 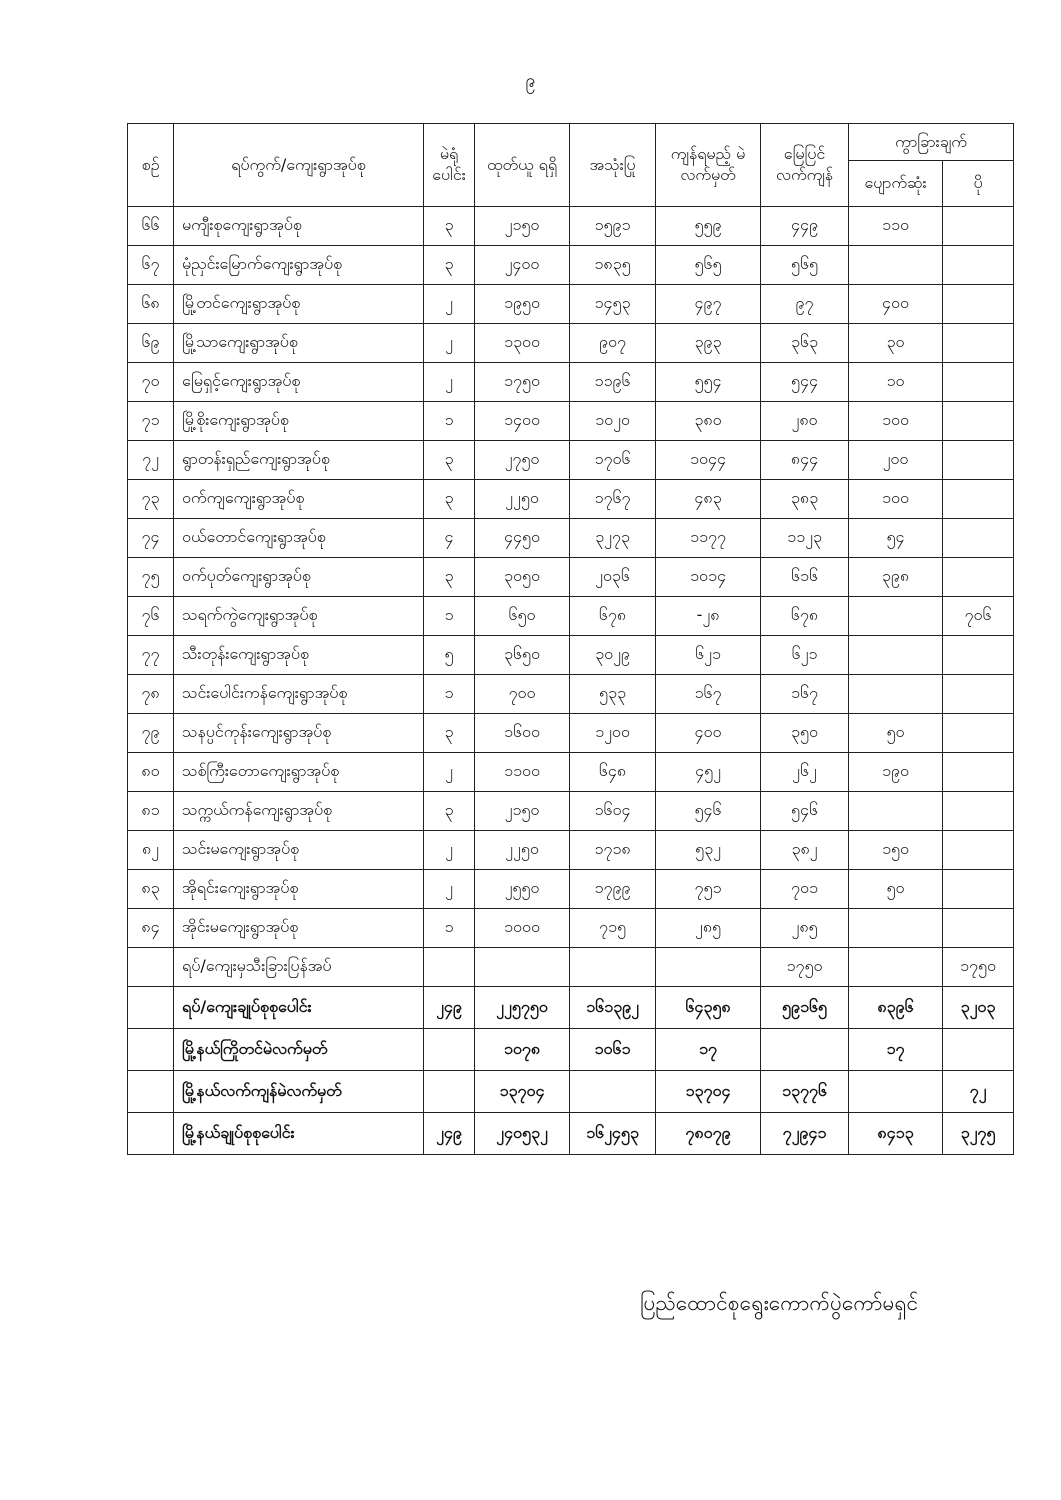 I want to click on cell-serial: ၇၀, so click(x=150, y=382).